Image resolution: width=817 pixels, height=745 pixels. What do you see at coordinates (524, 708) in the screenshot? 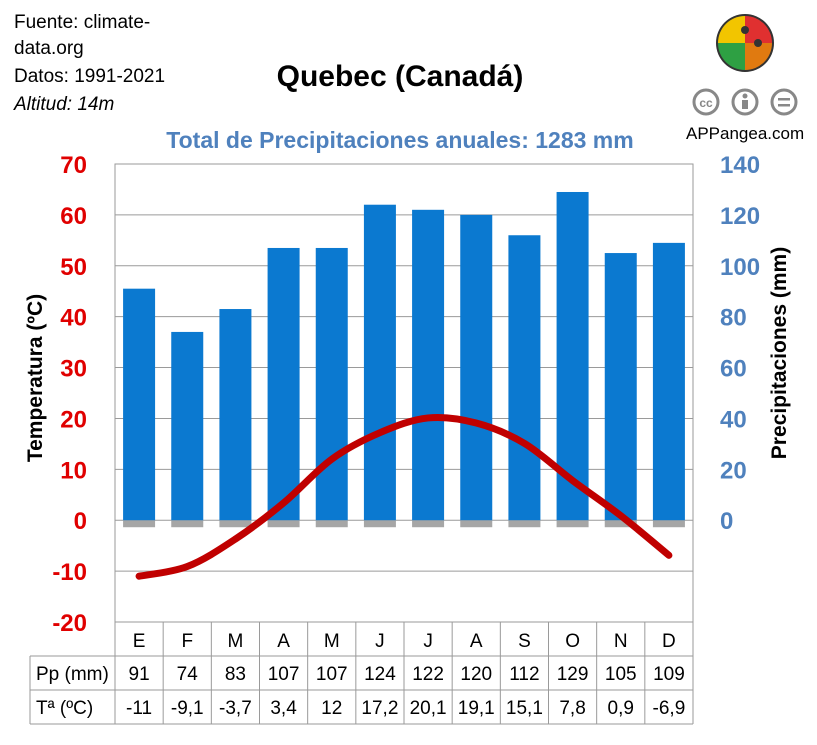
I see `temperature-value: 15,1` at bounding box center [524, 708].